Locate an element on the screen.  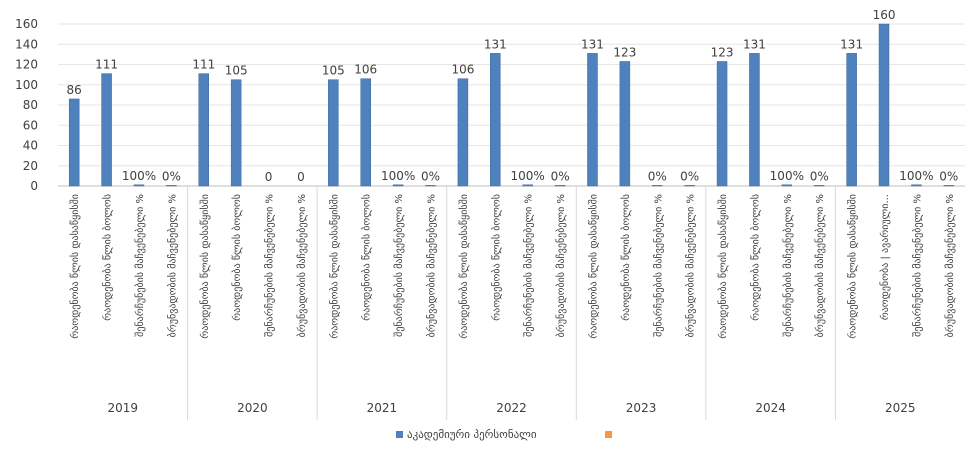
y-tick-label: 140 is located at coordinates (26, 44).